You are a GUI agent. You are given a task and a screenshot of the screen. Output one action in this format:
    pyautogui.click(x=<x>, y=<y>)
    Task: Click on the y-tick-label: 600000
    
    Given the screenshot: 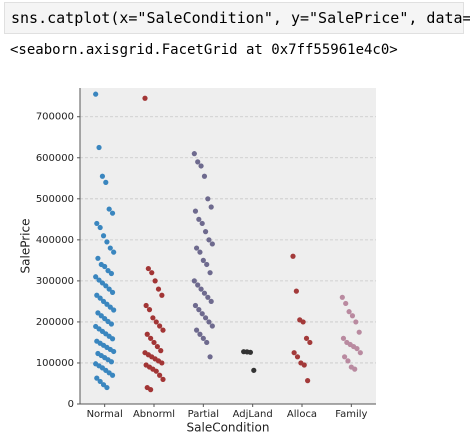 What is the action you would take?
    pyautogui.click(x=55, y=158)
    